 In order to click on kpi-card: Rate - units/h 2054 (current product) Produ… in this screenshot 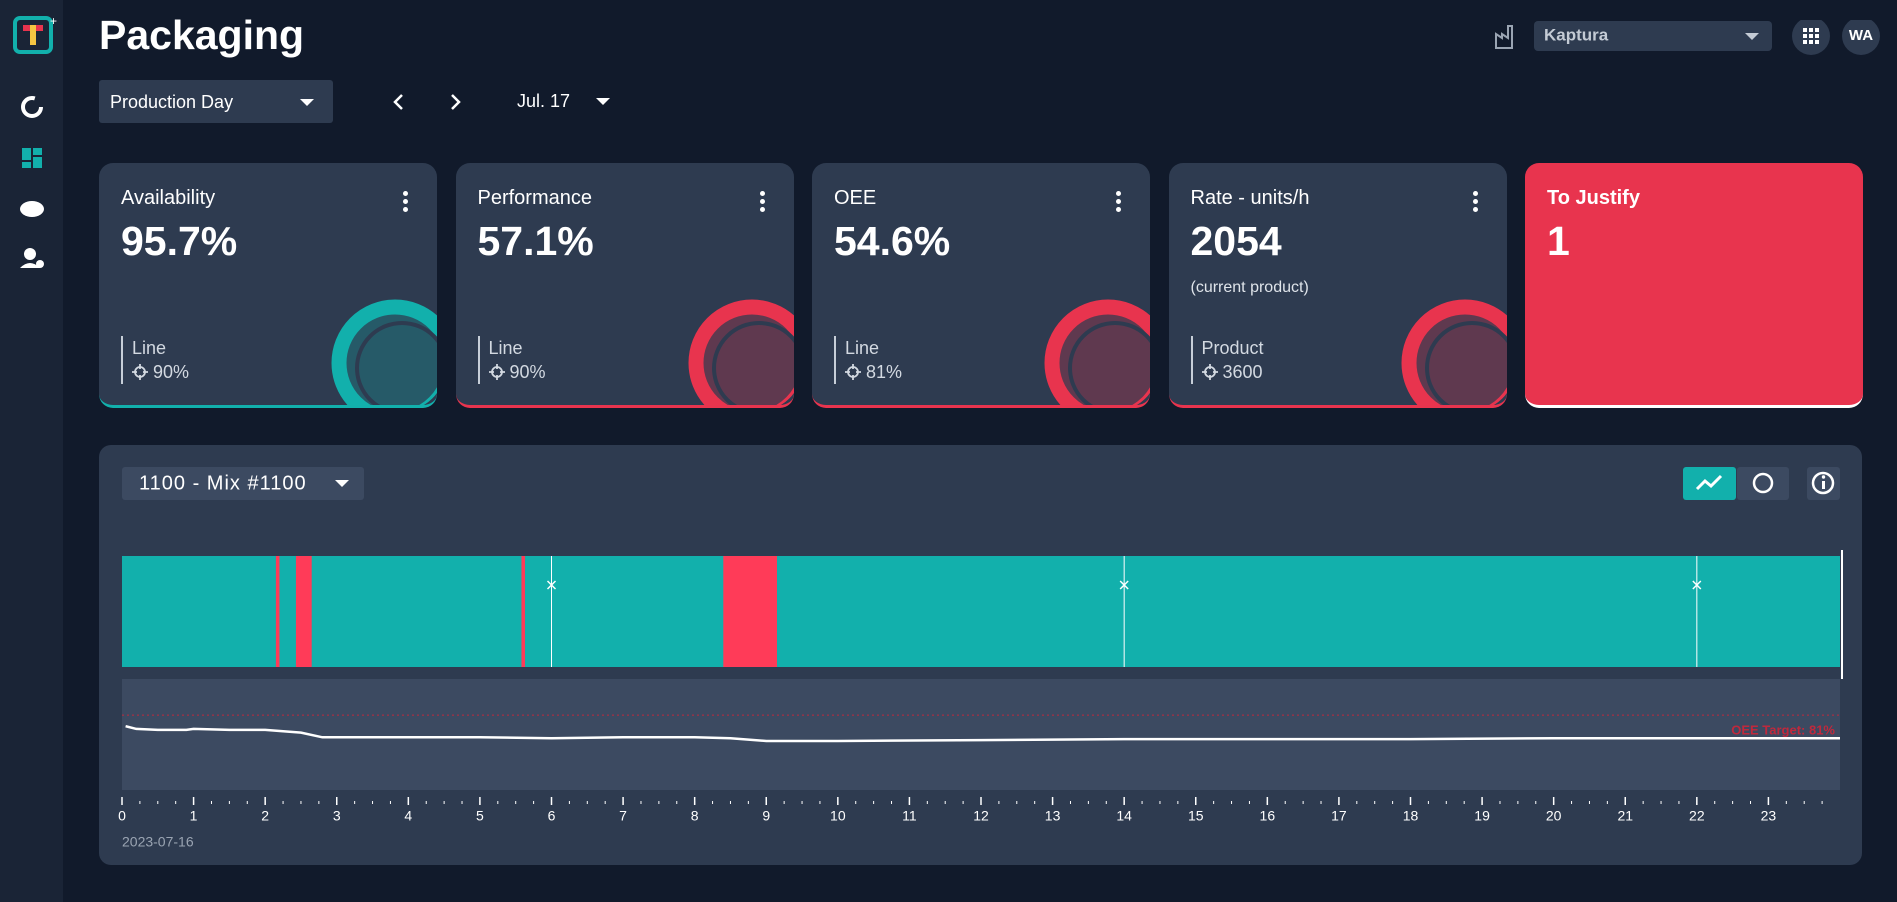, I will do `click(1337, 285)`.